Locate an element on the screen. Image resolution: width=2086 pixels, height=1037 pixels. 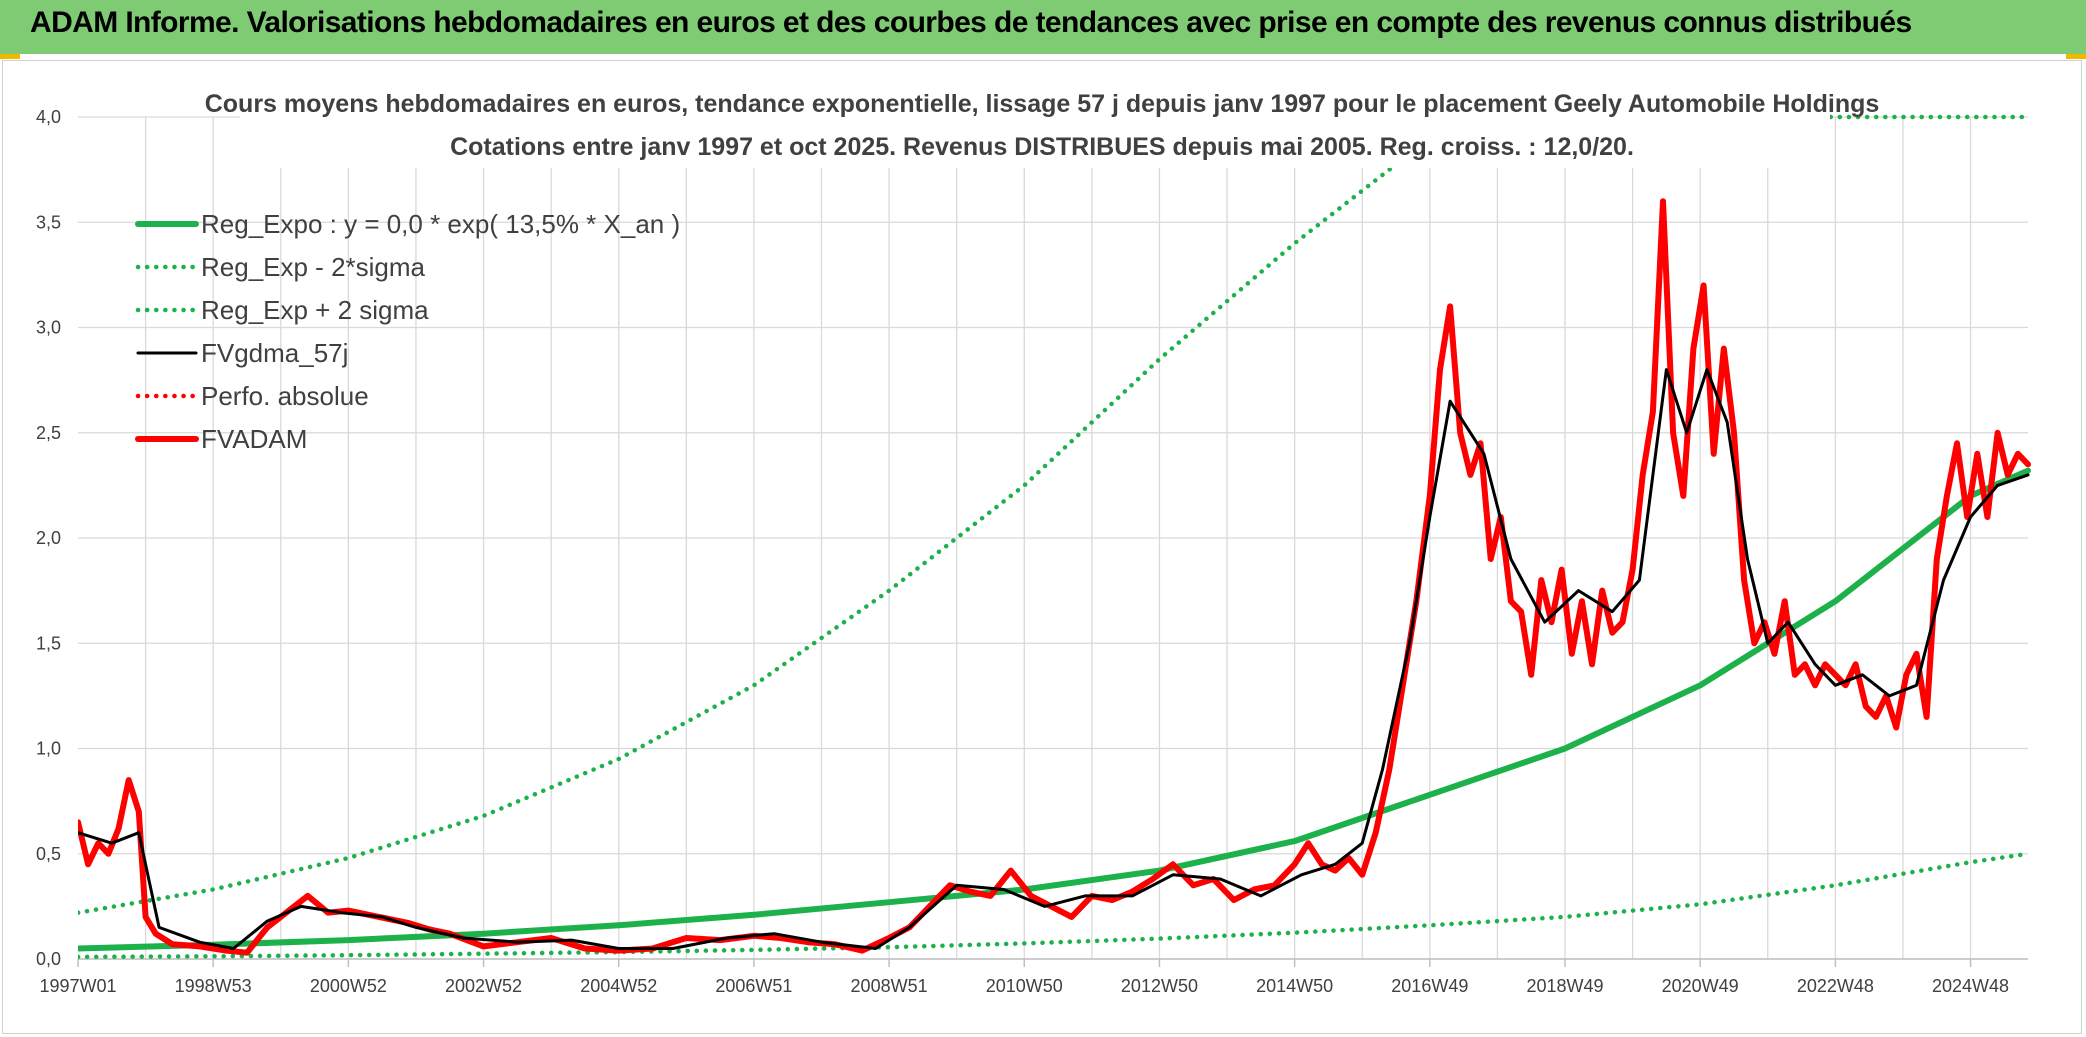
legend-label: Reg_Exp - 2*sigma is located at coordinates (313, 267).